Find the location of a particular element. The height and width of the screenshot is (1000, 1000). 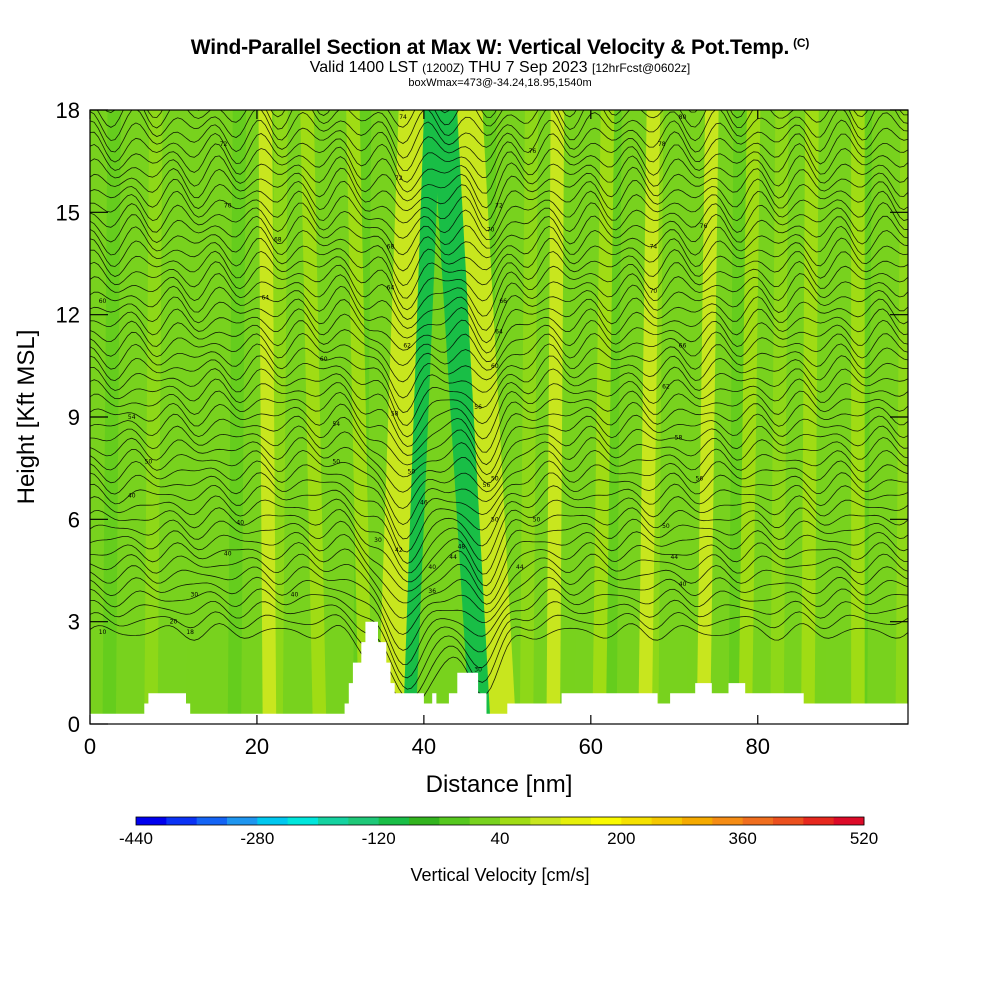

y-tick-label: 15 is located at coordinates (68, 212).